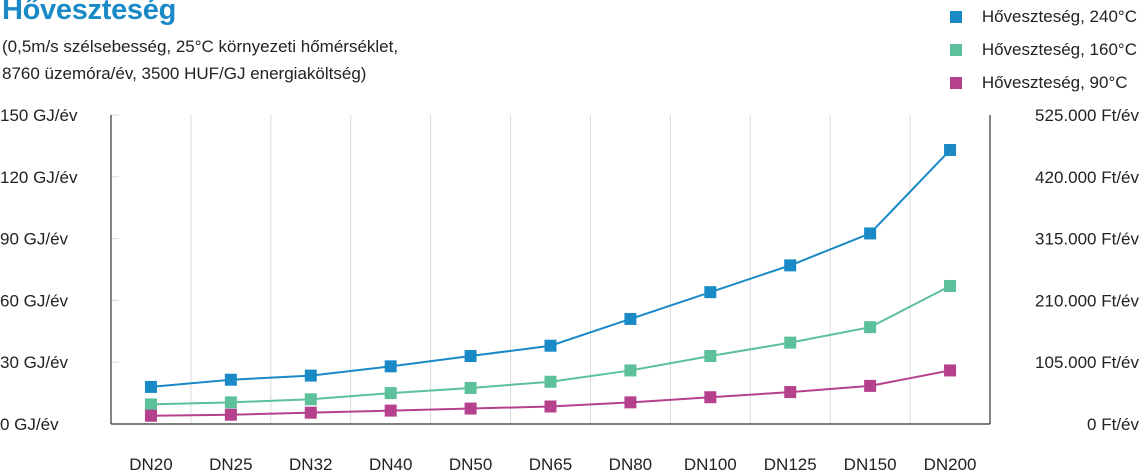 This screenshot has height=473, width=1139. I want to click on x-tick-label: DN100, so click(710, 464).